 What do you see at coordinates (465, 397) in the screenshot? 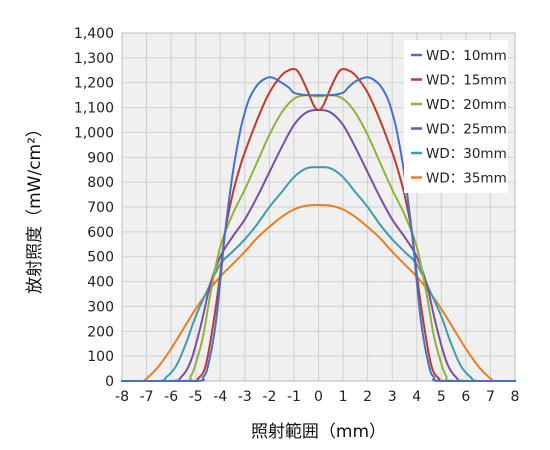
I see `x-tick-label: 6` at bounding box center [465, 397].